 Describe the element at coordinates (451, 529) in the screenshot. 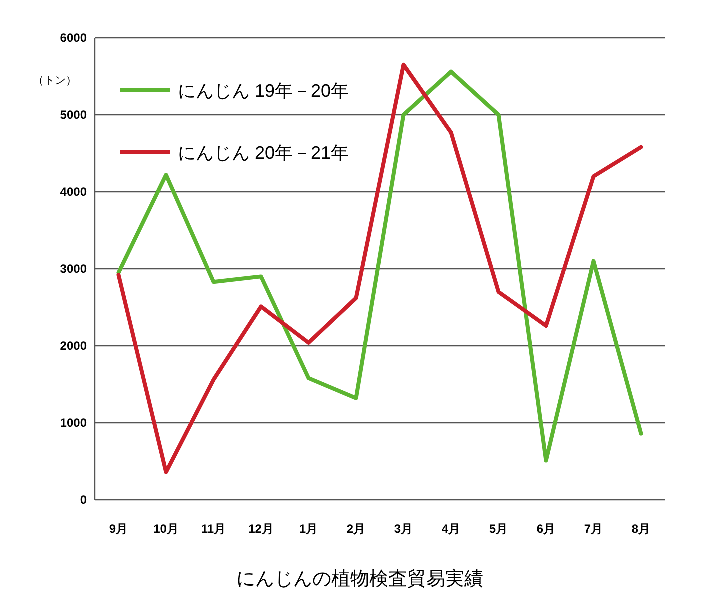

I see `x-tick-label: 4月` at that location.